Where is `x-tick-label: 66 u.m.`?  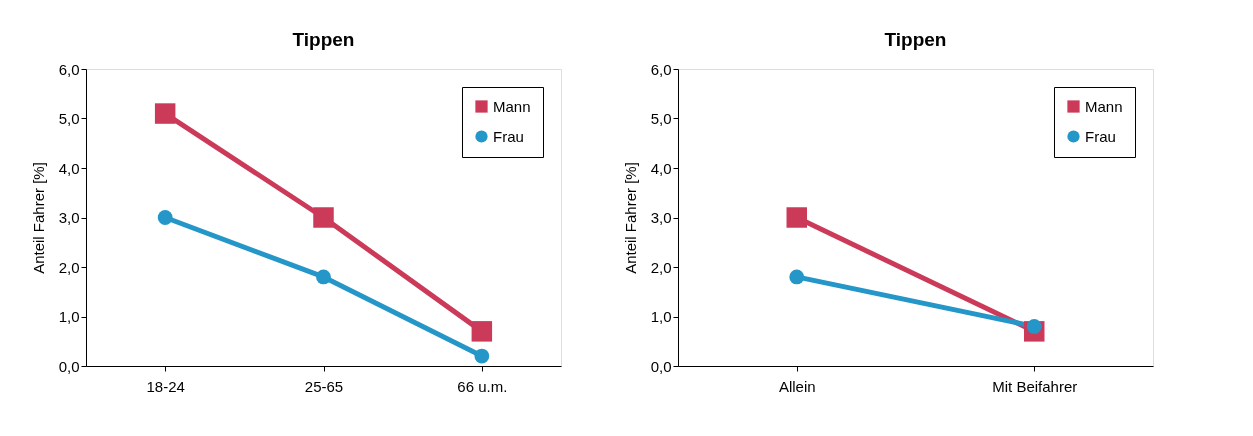 x-tick-label: 66 u.m. is located at coordinates (482, 386).